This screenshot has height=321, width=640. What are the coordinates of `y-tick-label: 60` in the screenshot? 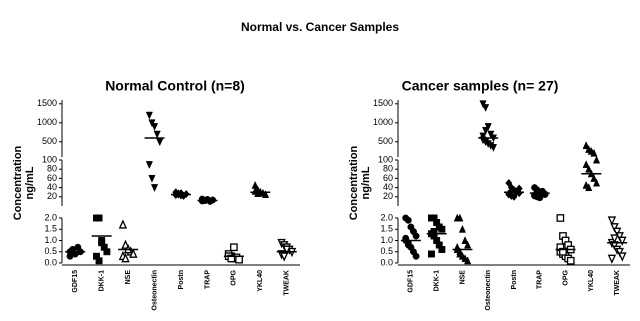 It's located at (388, 178).